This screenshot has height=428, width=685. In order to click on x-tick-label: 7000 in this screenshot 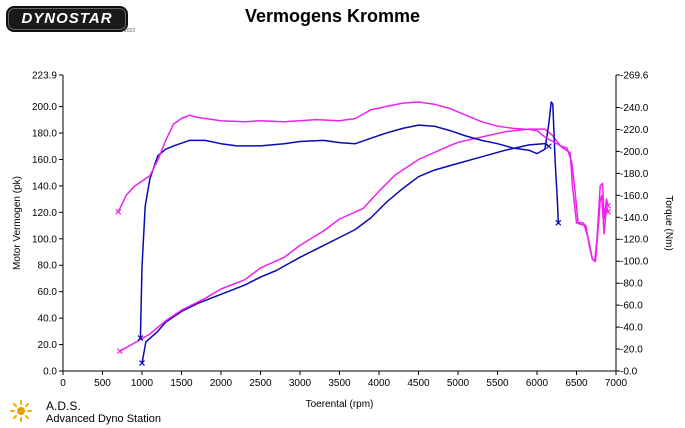, I will do `click(616, 383)`.